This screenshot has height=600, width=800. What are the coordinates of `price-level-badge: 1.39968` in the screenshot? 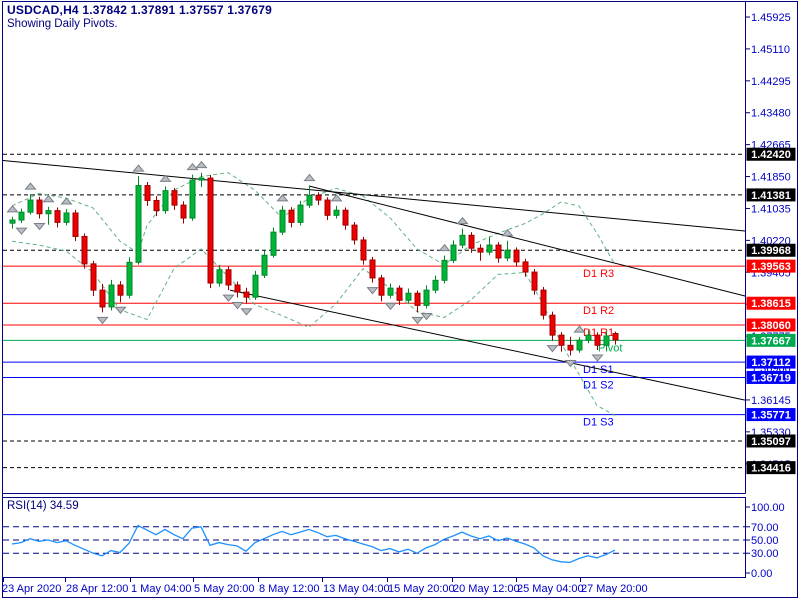 It's located at (771, 250).